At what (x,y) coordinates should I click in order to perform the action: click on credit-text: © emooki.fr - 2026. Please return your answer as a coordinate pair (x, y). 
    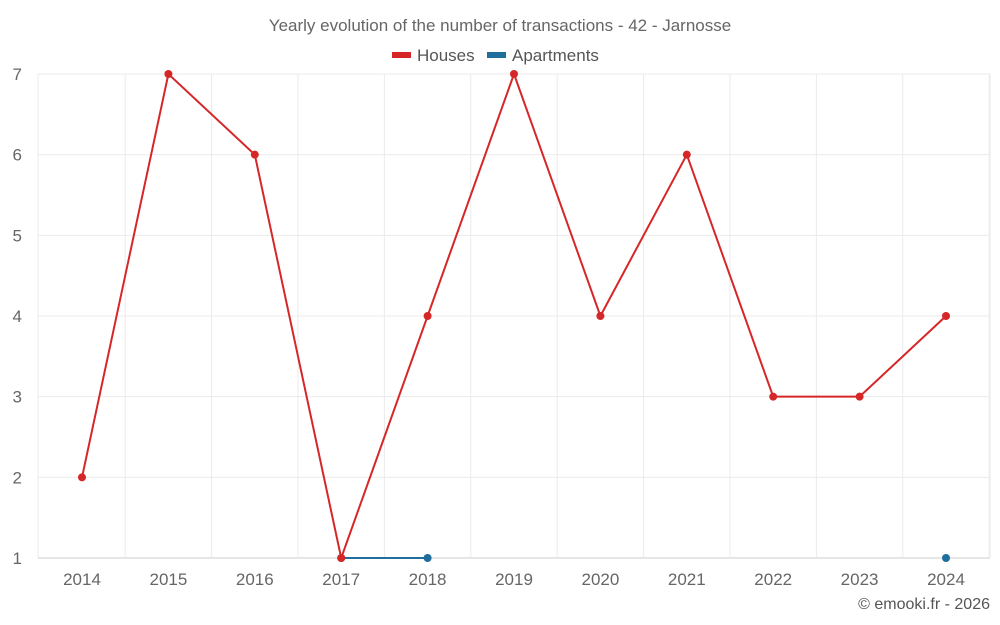
    Looking at the image, I should click on (924, 604).